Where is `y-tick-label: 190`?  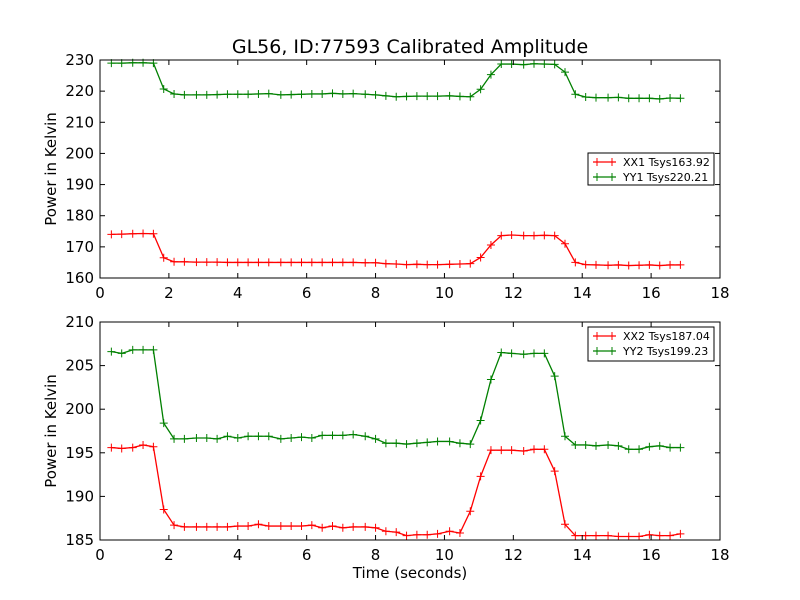
y-tick-label: 190 is located at coordinates (79, 185).